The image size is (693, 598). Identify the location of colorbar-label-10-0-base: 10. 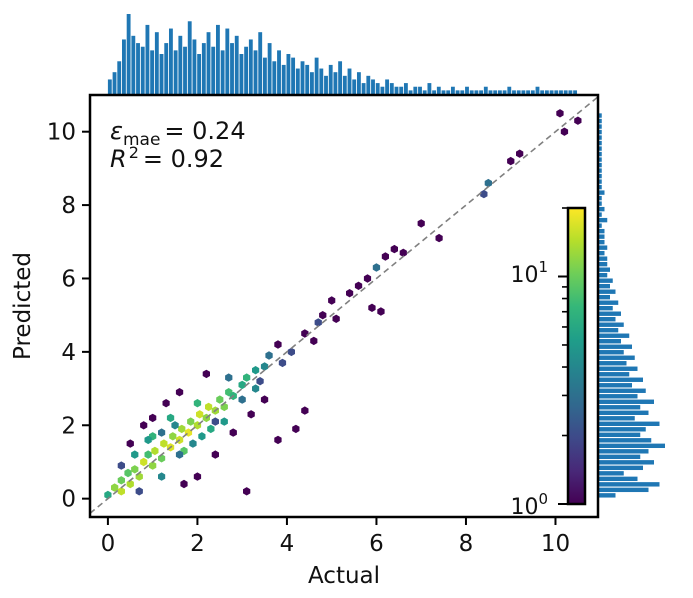
(524, 507).